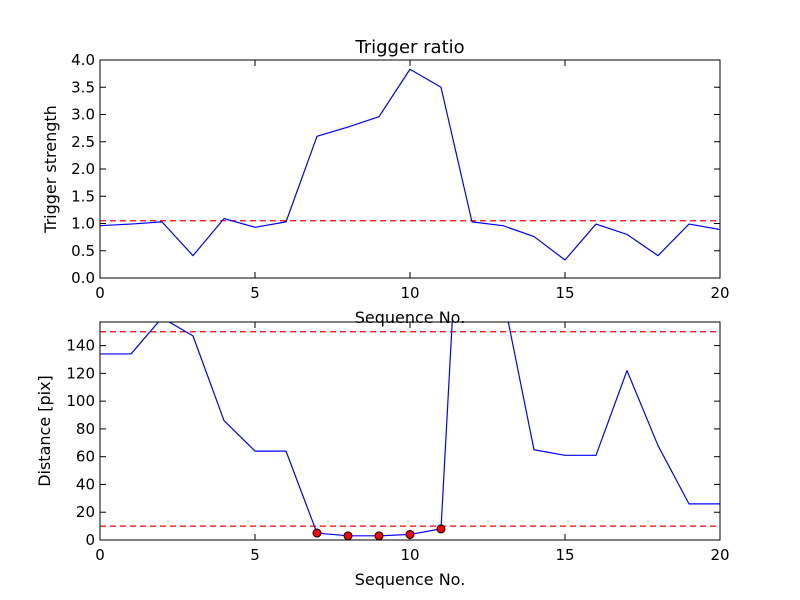 The height and width of the screenshot is (600, 800). Describe the element at coordinates (255, 293) in the screenshot. I see `top-x-tick-label: 5` at that location.